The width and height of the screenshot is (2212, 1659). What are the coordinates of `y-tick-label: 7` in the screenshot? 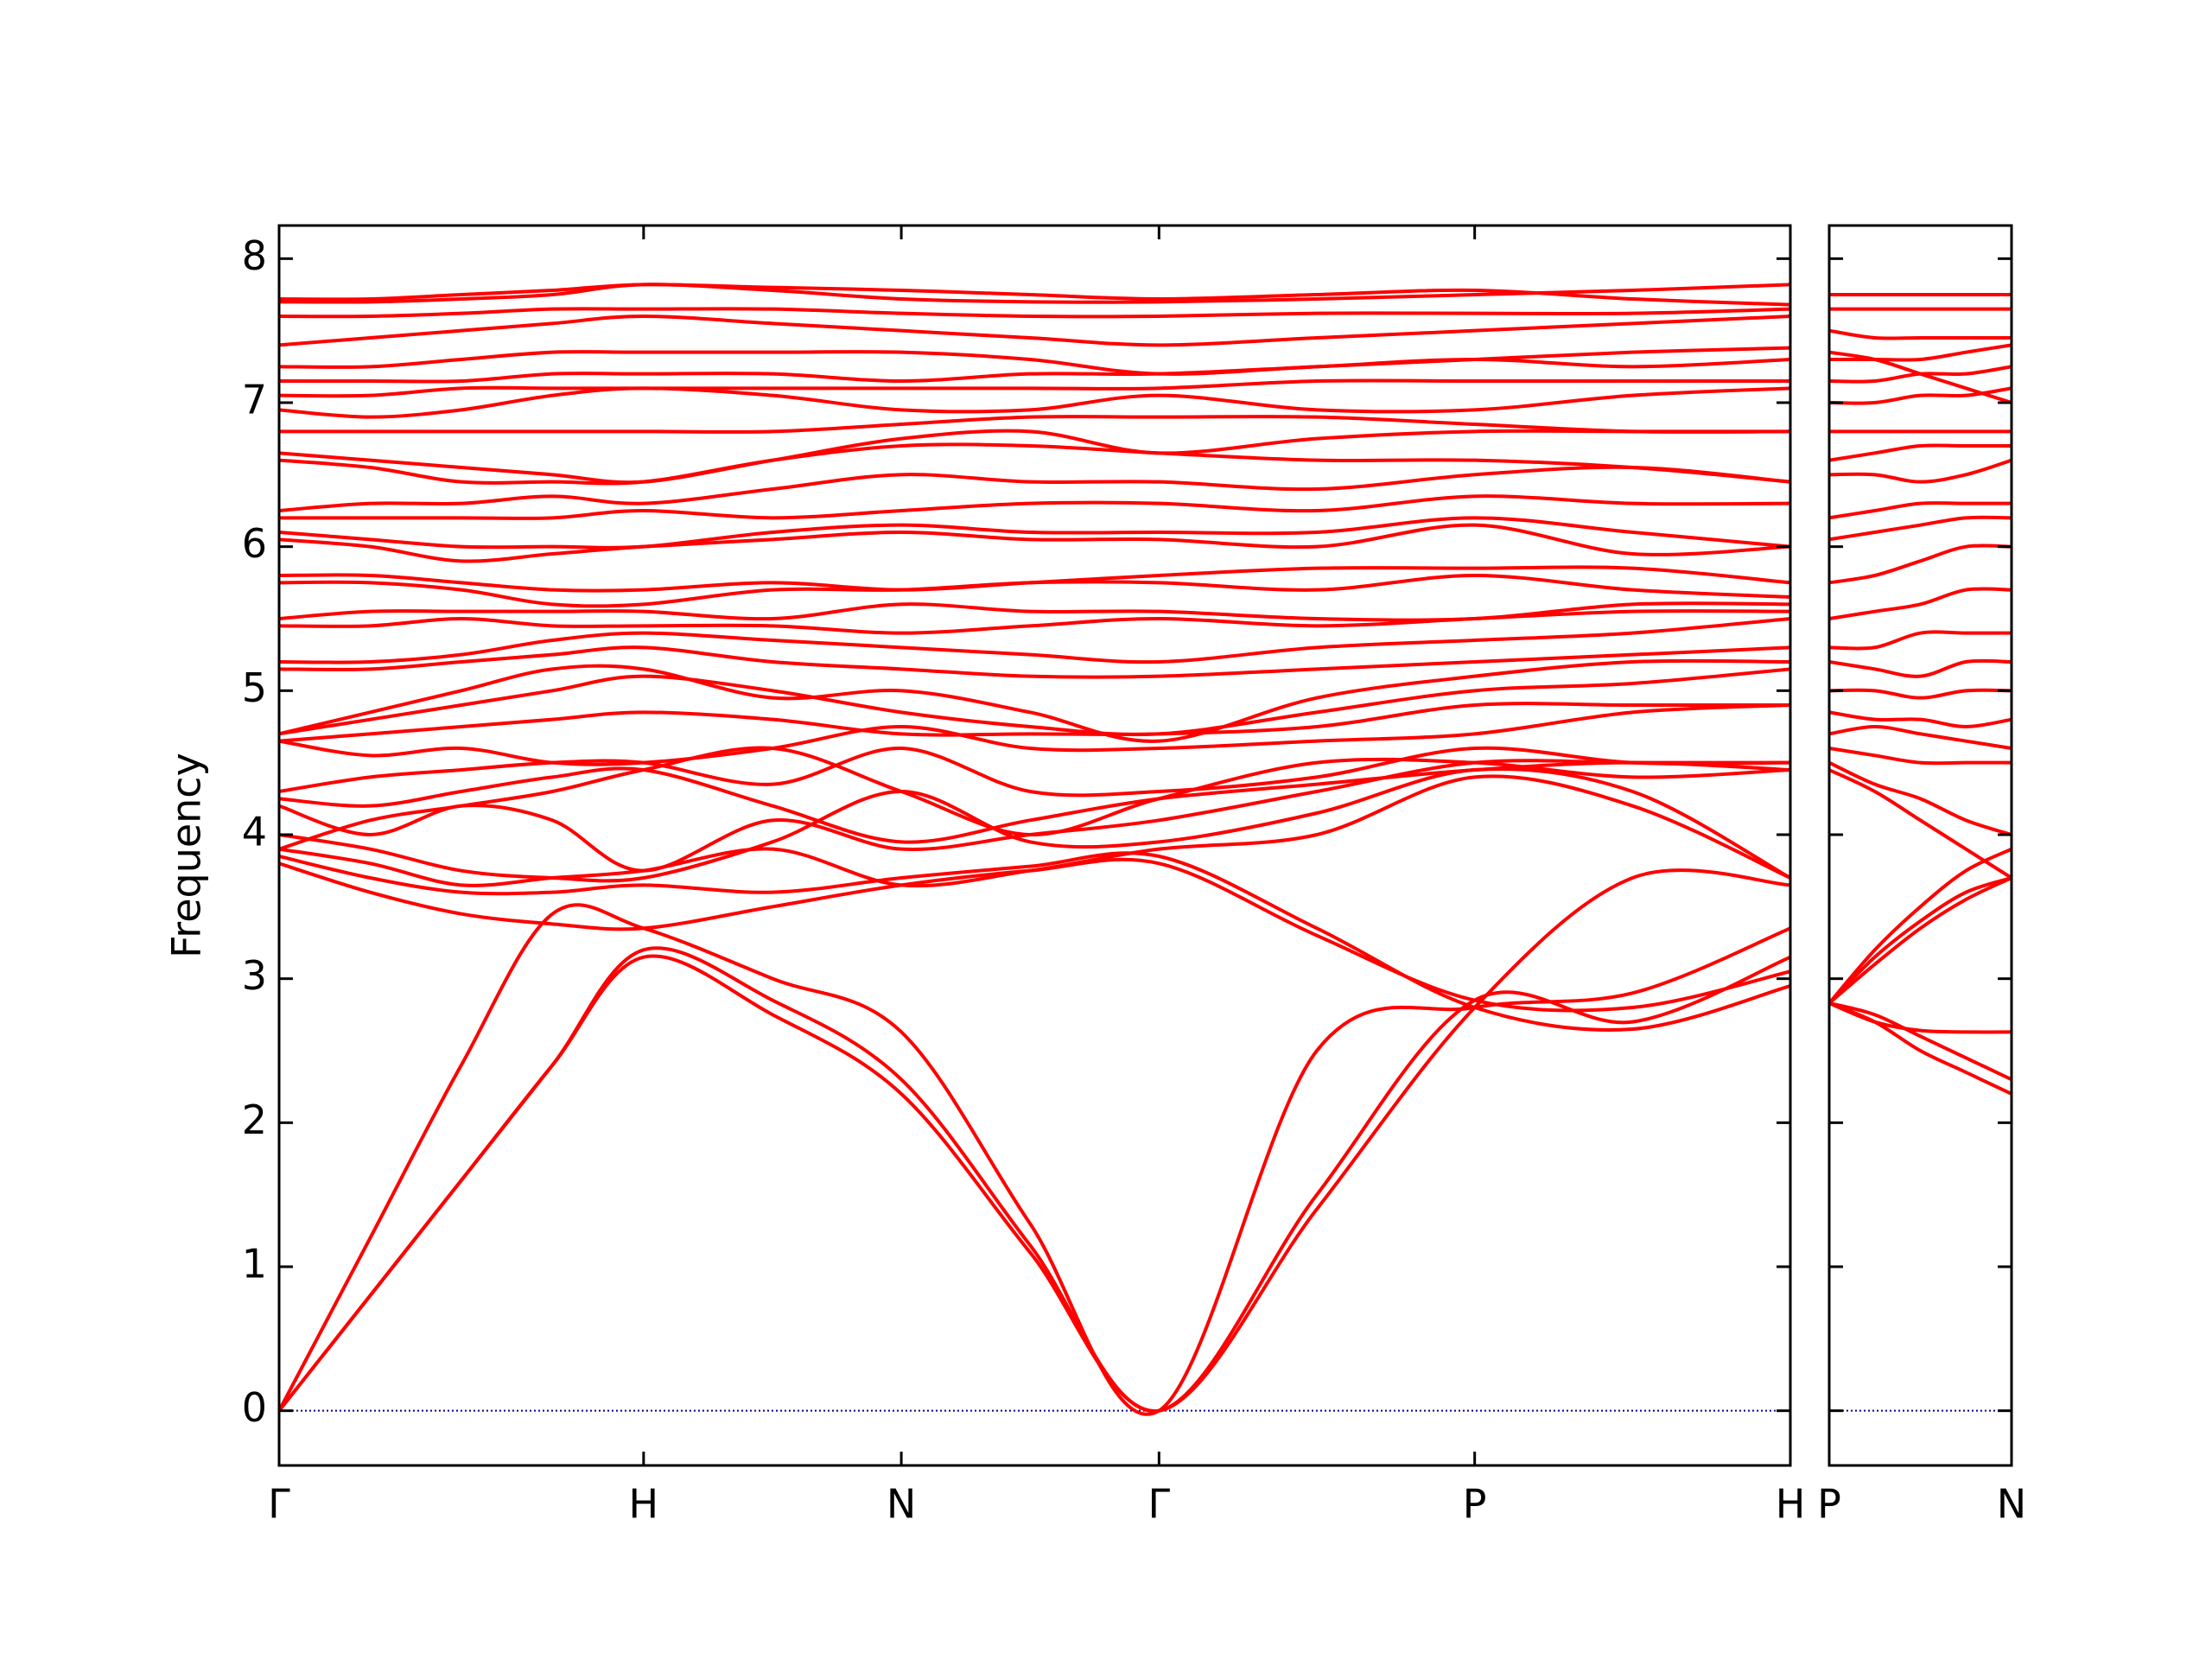 It's located at (254, 400).